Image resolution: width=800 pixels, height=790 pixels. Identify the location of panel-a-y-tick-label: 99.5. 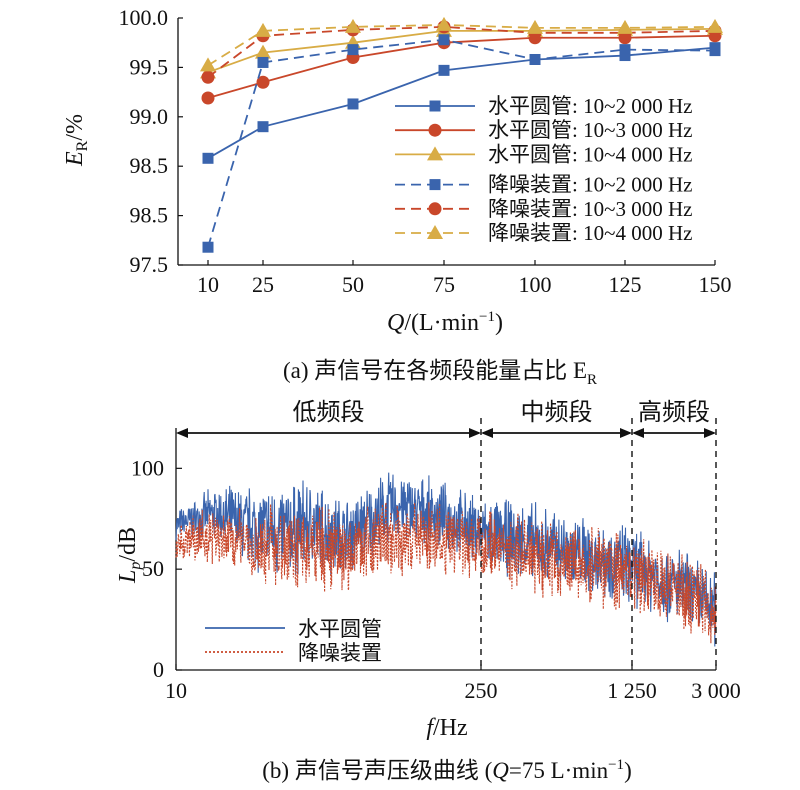
(149, 66).